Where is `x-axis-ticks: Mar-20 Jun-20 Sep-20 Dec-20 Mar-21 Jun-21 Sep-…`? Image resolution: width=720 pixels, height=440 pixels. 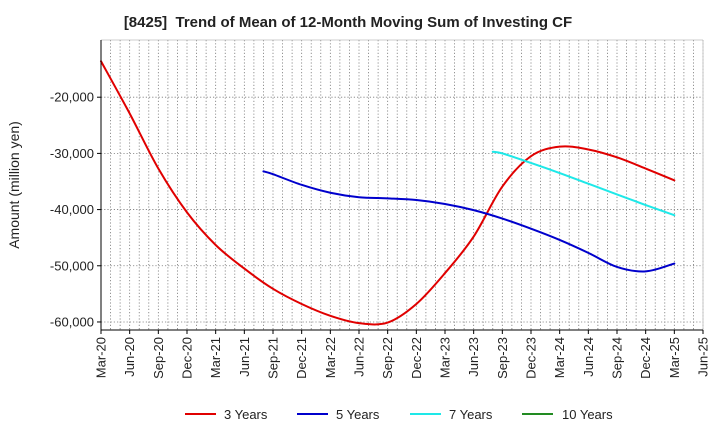 x-axis-ticks: Mar-20 Jun-20 Sep-20 Dec-20 Mar-21 Jun-21 Sep-… is located at coordinates (402, 354).